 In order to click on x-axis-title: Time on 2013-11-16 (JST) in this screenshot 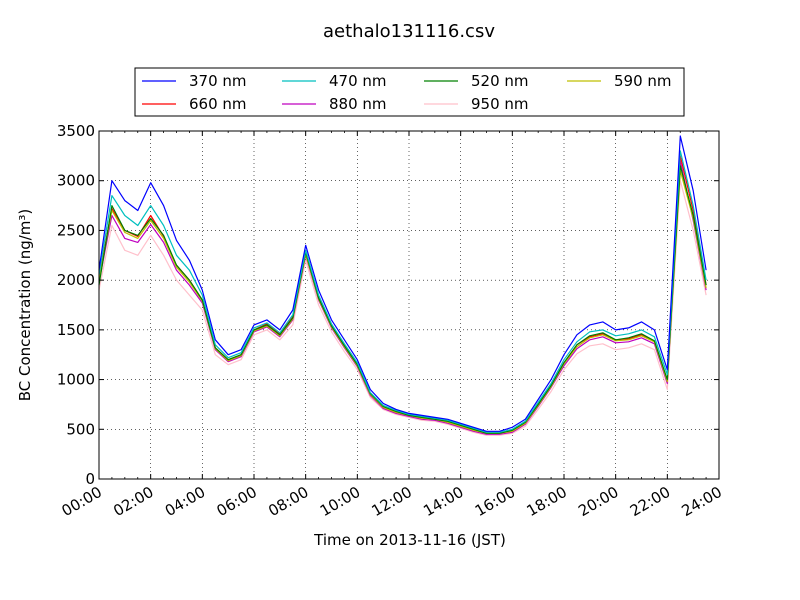, I will do `click(409, 540)`.